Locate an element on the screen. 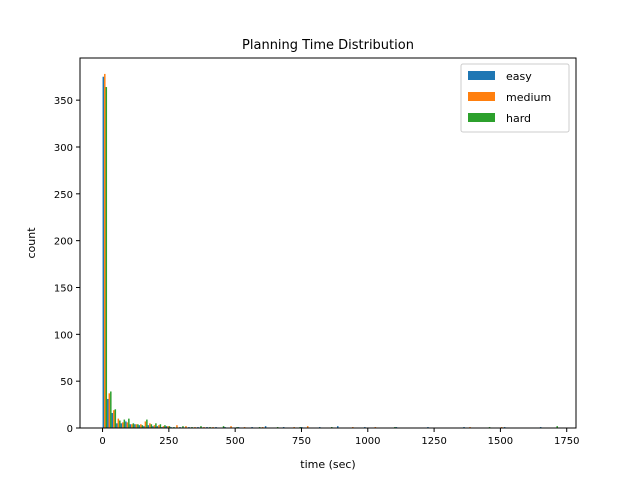 The height and width of the screenshot is (480, 640). x-tick-label-3: 750 is located at coordinates (301, 441).